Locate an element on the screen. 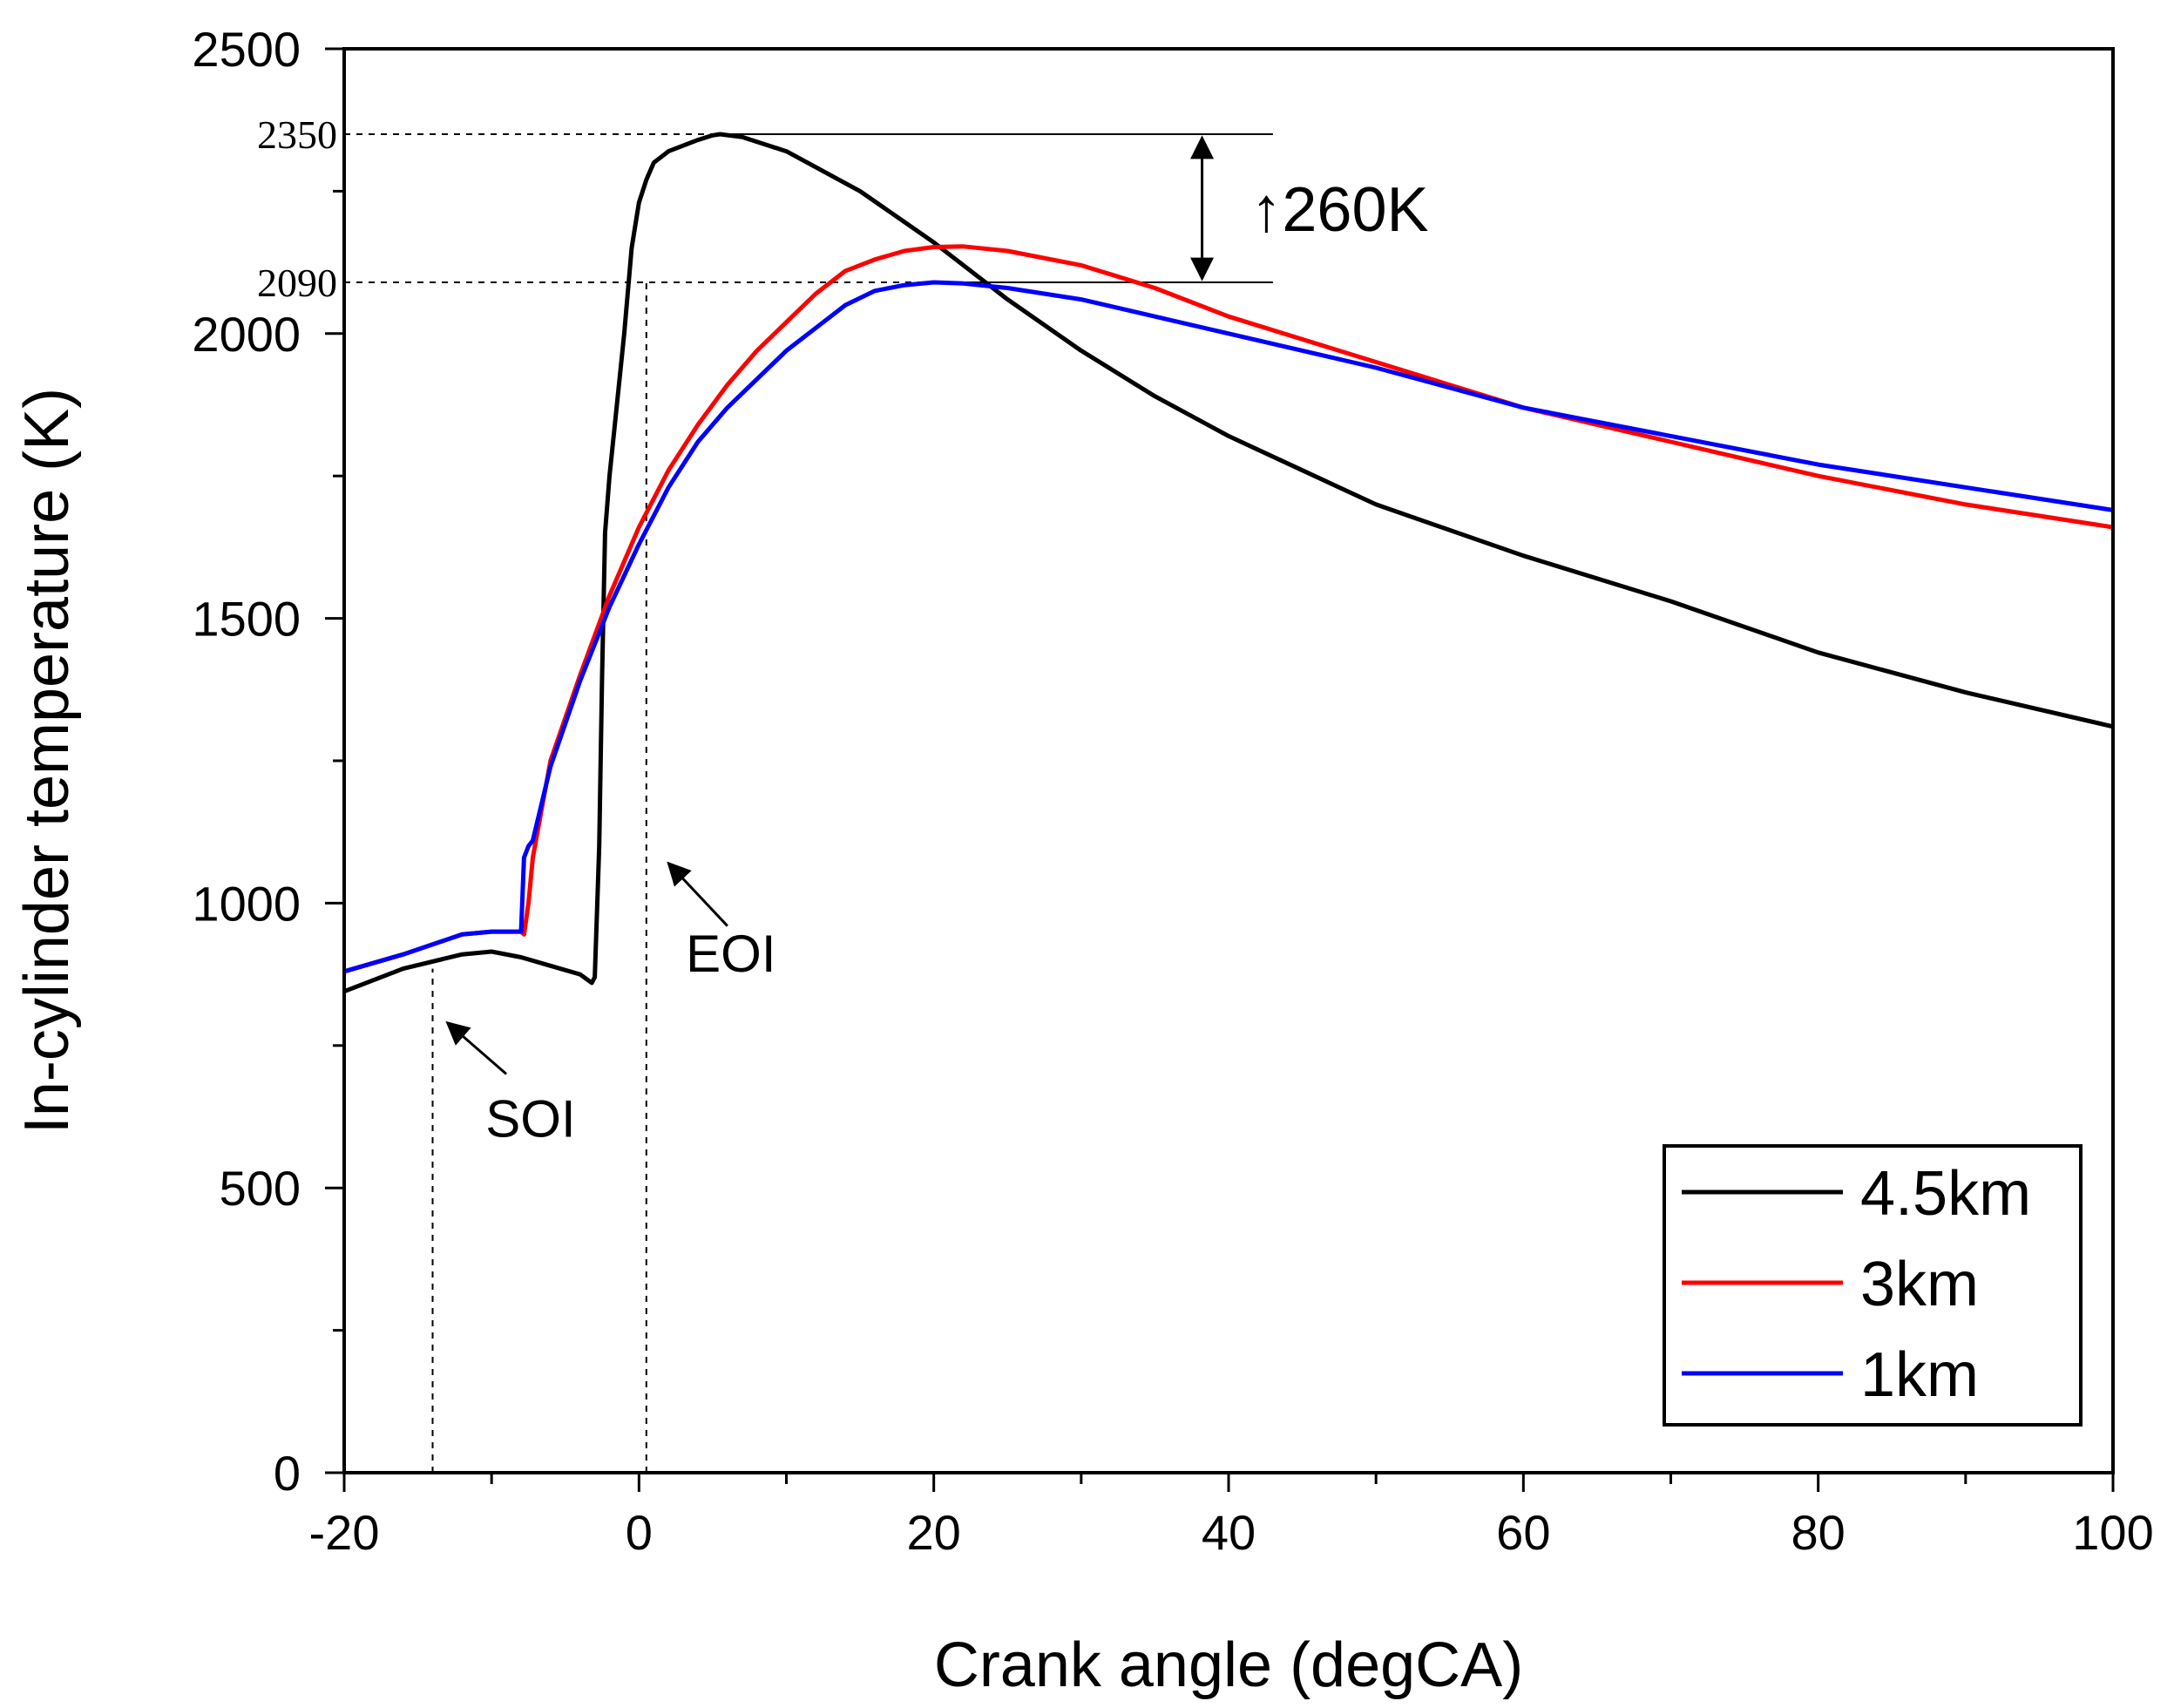 This screenshot has width=2174, height=1708. y-tick-label: 1500 is located at coordinates (246, 619).